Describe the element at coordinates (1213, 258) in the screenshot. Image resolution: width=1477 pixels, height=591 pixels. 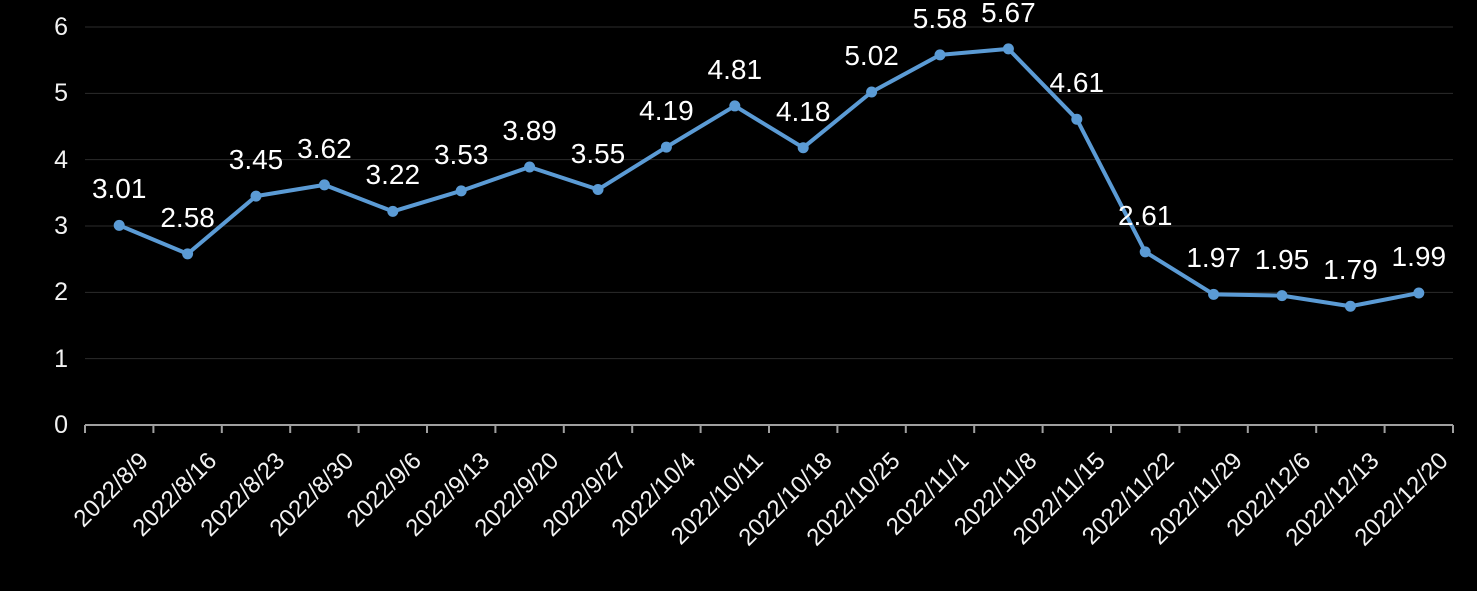
I see `data-point-label: 1.97` at that location.